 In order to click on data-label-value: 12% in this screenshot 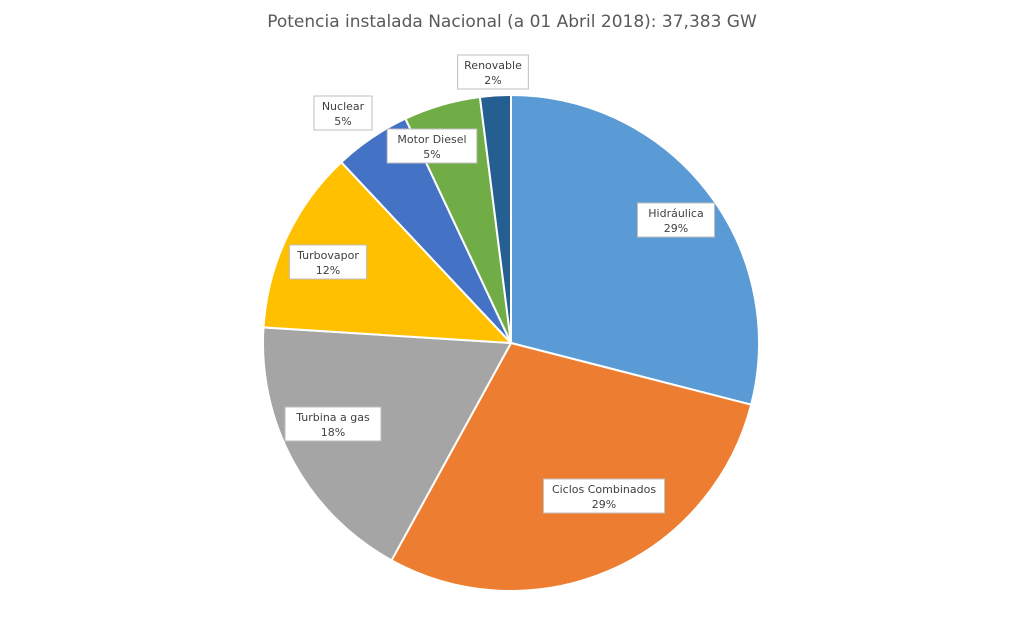, I will do `click(328, 270)`.